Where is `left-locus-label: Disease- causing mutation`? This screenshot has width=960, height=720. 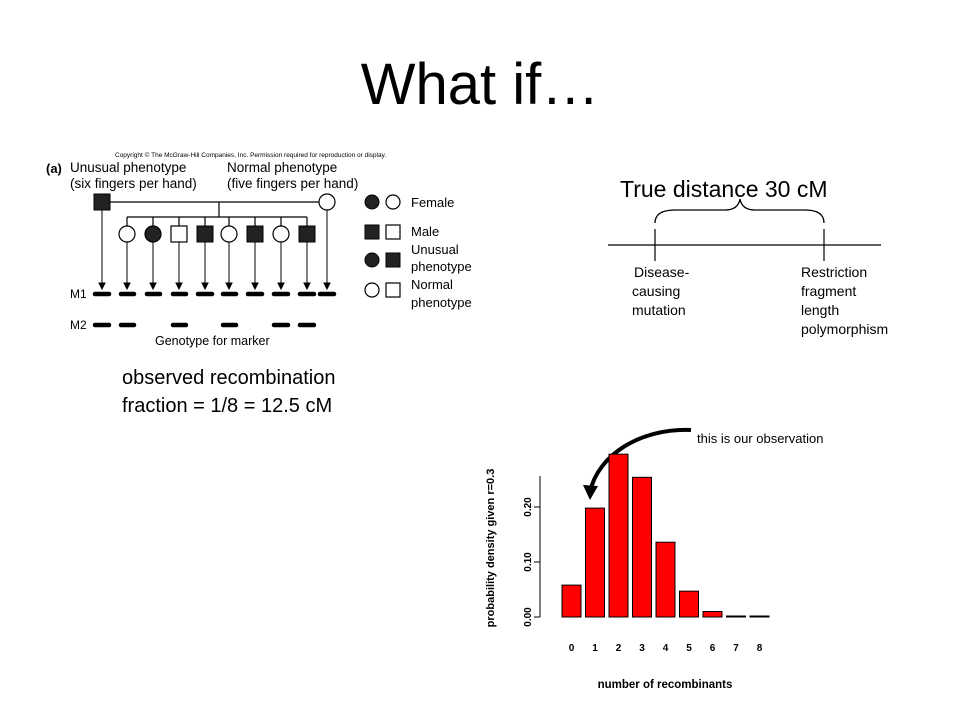
left-locus-label: Disease- causing mutation is located at coordinates (661, 291).